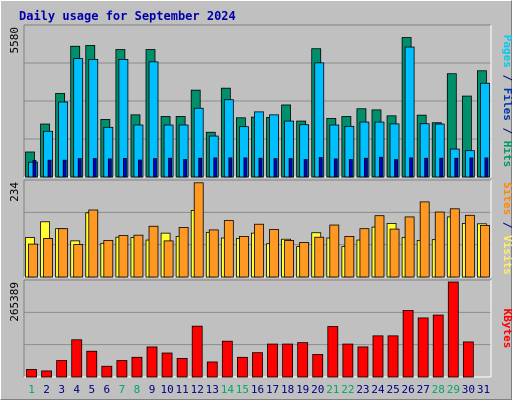 This screenshot has width=512, height=400. Describe the element at coordinates (468, 389) in the screenshot. I see `x-tick-label-30: 30` at that location.